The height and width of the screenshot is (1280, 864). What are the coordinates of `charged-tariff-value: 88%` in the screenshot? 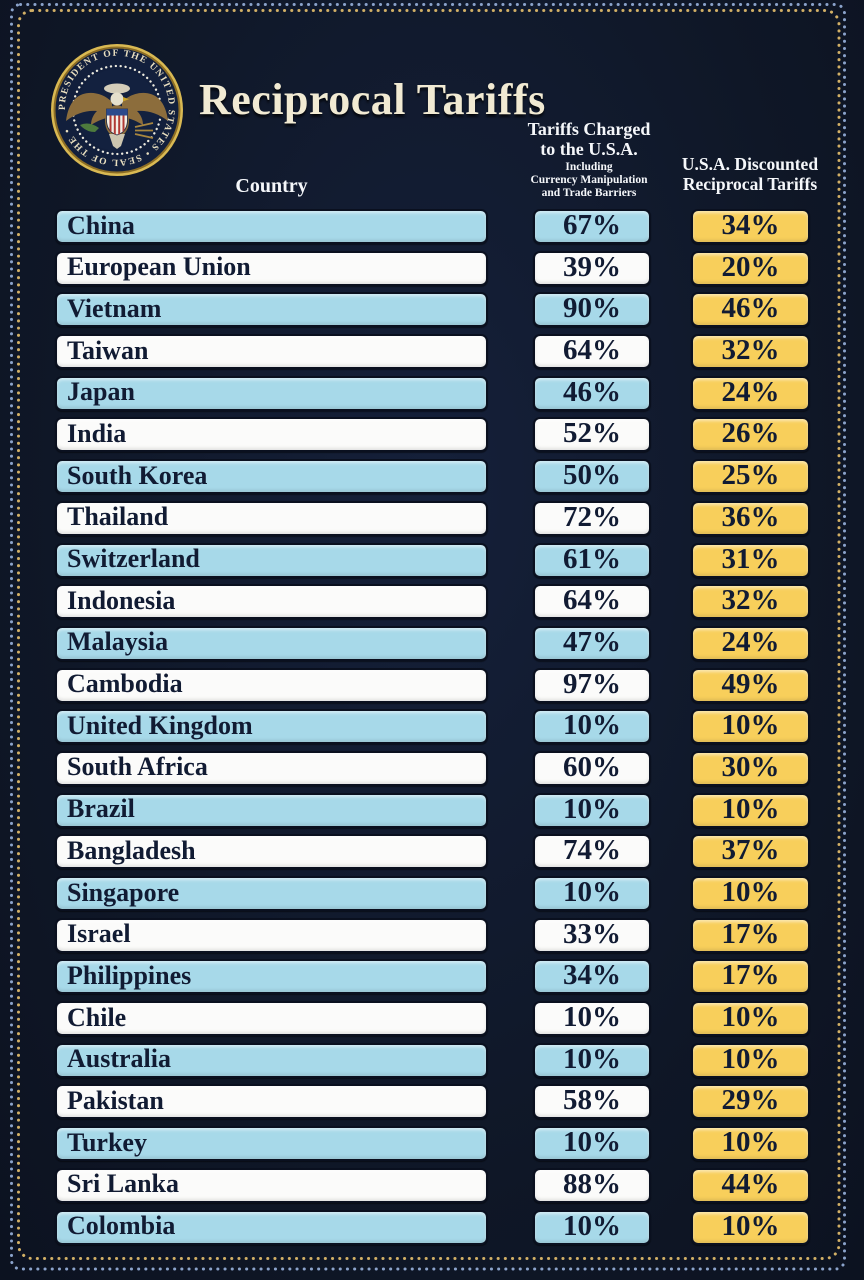 It's located at (592, 1183).